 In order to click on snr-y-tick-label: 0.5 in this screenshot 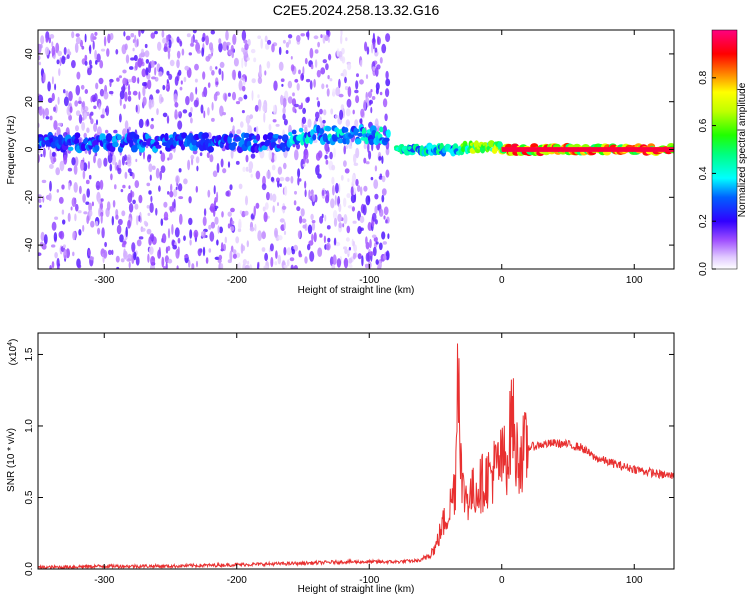, I will do `click(29, 497)`.